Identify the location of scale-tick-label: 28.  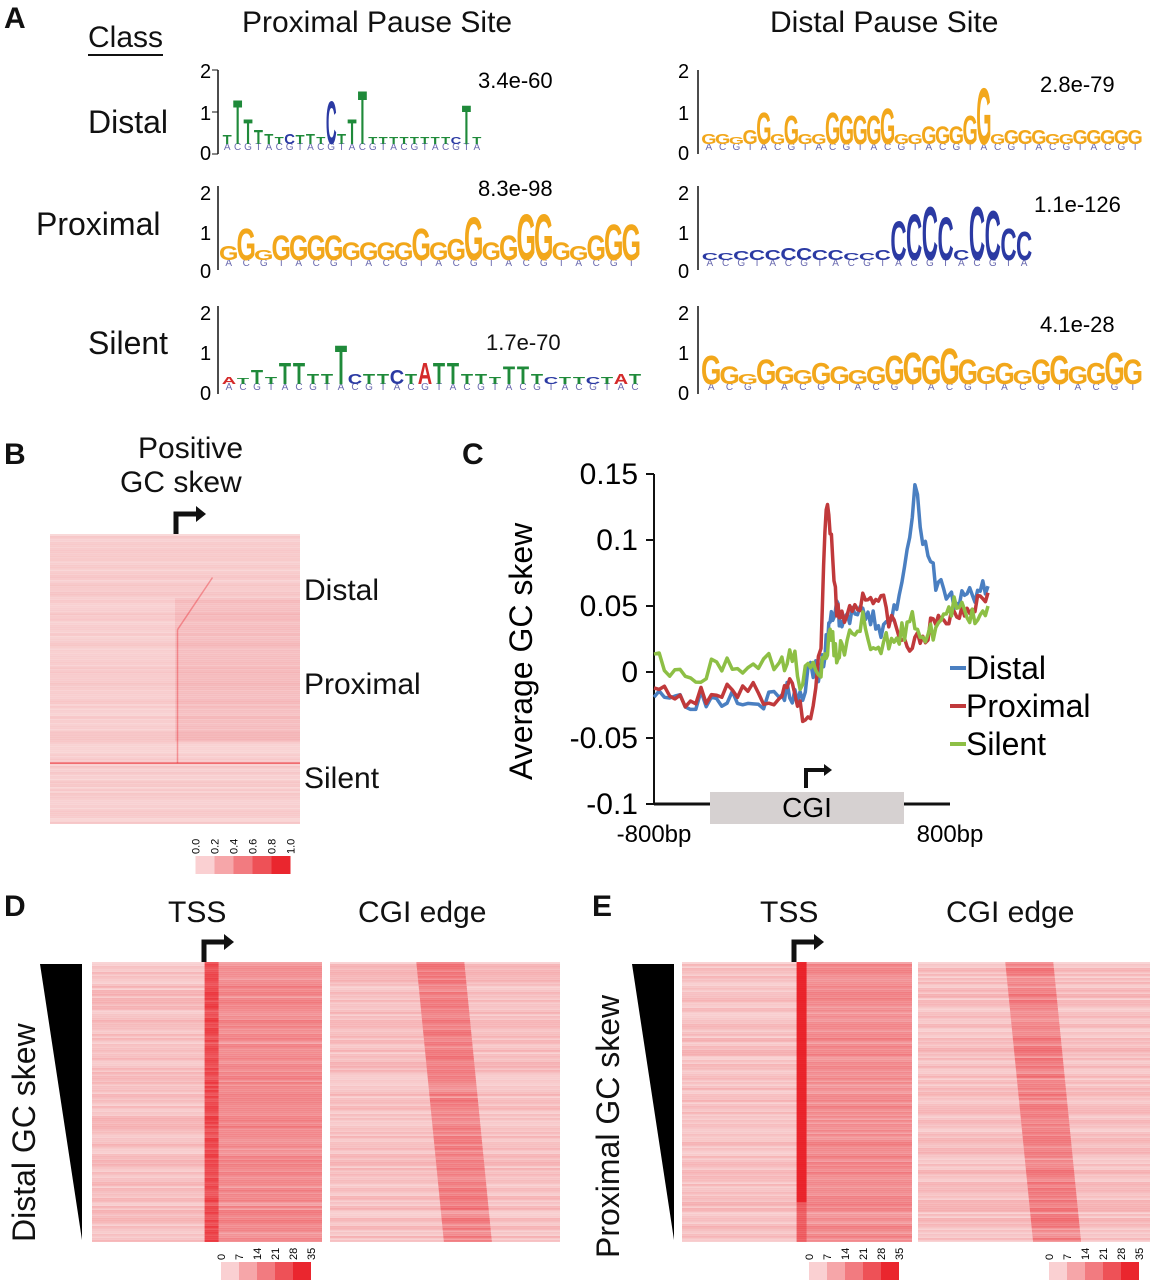
(882, 1254).